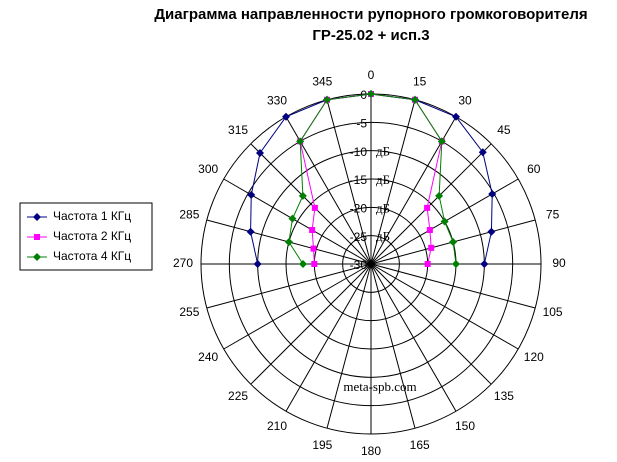  I want to click on legend-label: Частота 2 КГц, so click(92, 236).